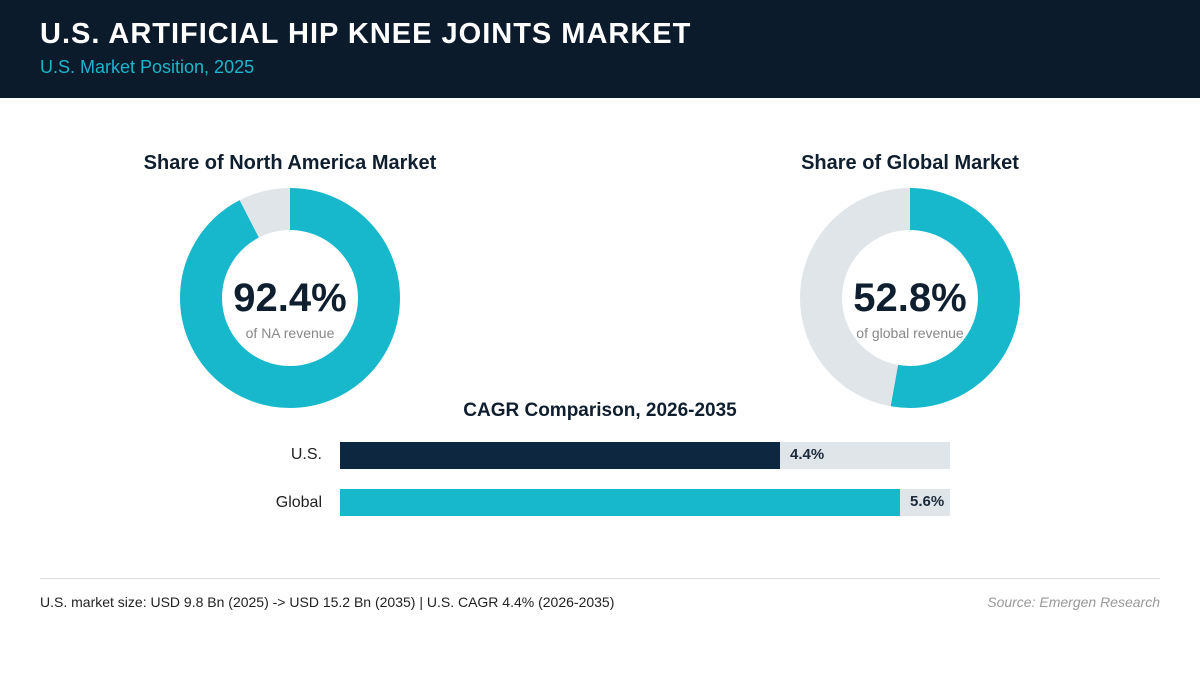  Describe the element at coordinates (600, 578) in the screenshot. I see `footer-divider` at that location.